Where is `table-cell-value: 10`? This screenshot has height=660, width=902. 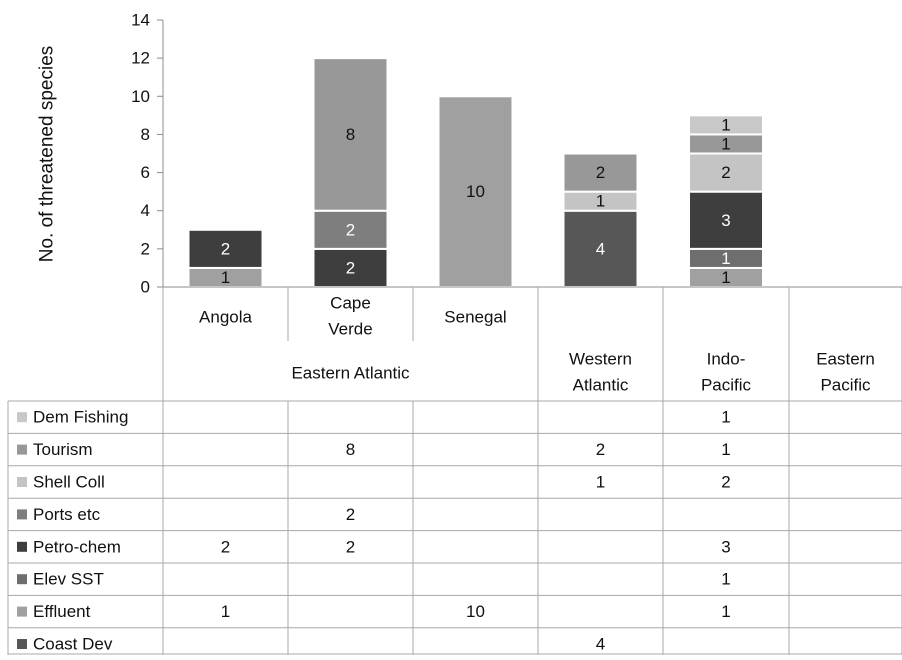 table-cell-value: 10 is located at coordinates (475, 611).